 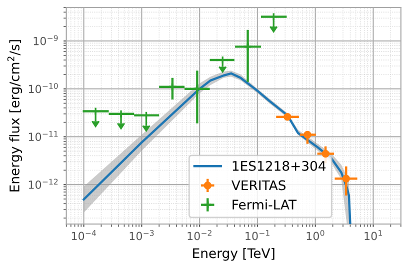 What do you see at coordinates (279, 165) in the screenshot?
I see `legend-label: 1ES1218+304` at bounding box center [279, 165].